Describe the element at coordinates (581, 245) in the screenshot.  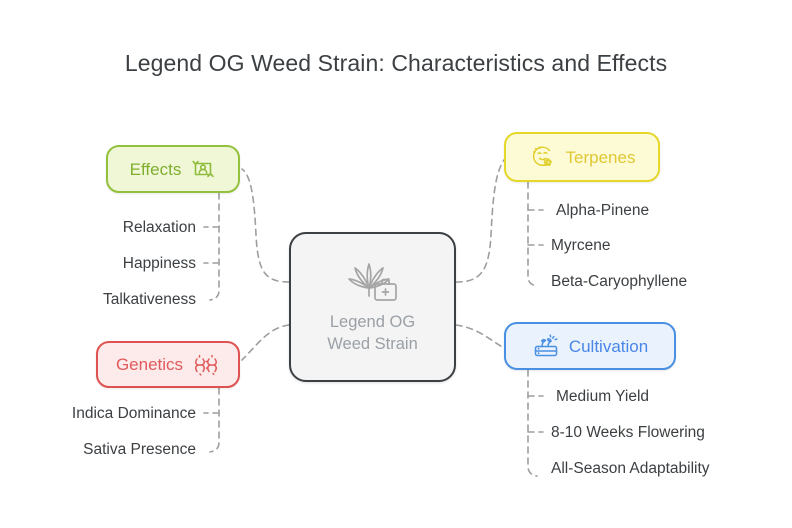
I see `leaf-terpenes-2: Myrcene` at that location.